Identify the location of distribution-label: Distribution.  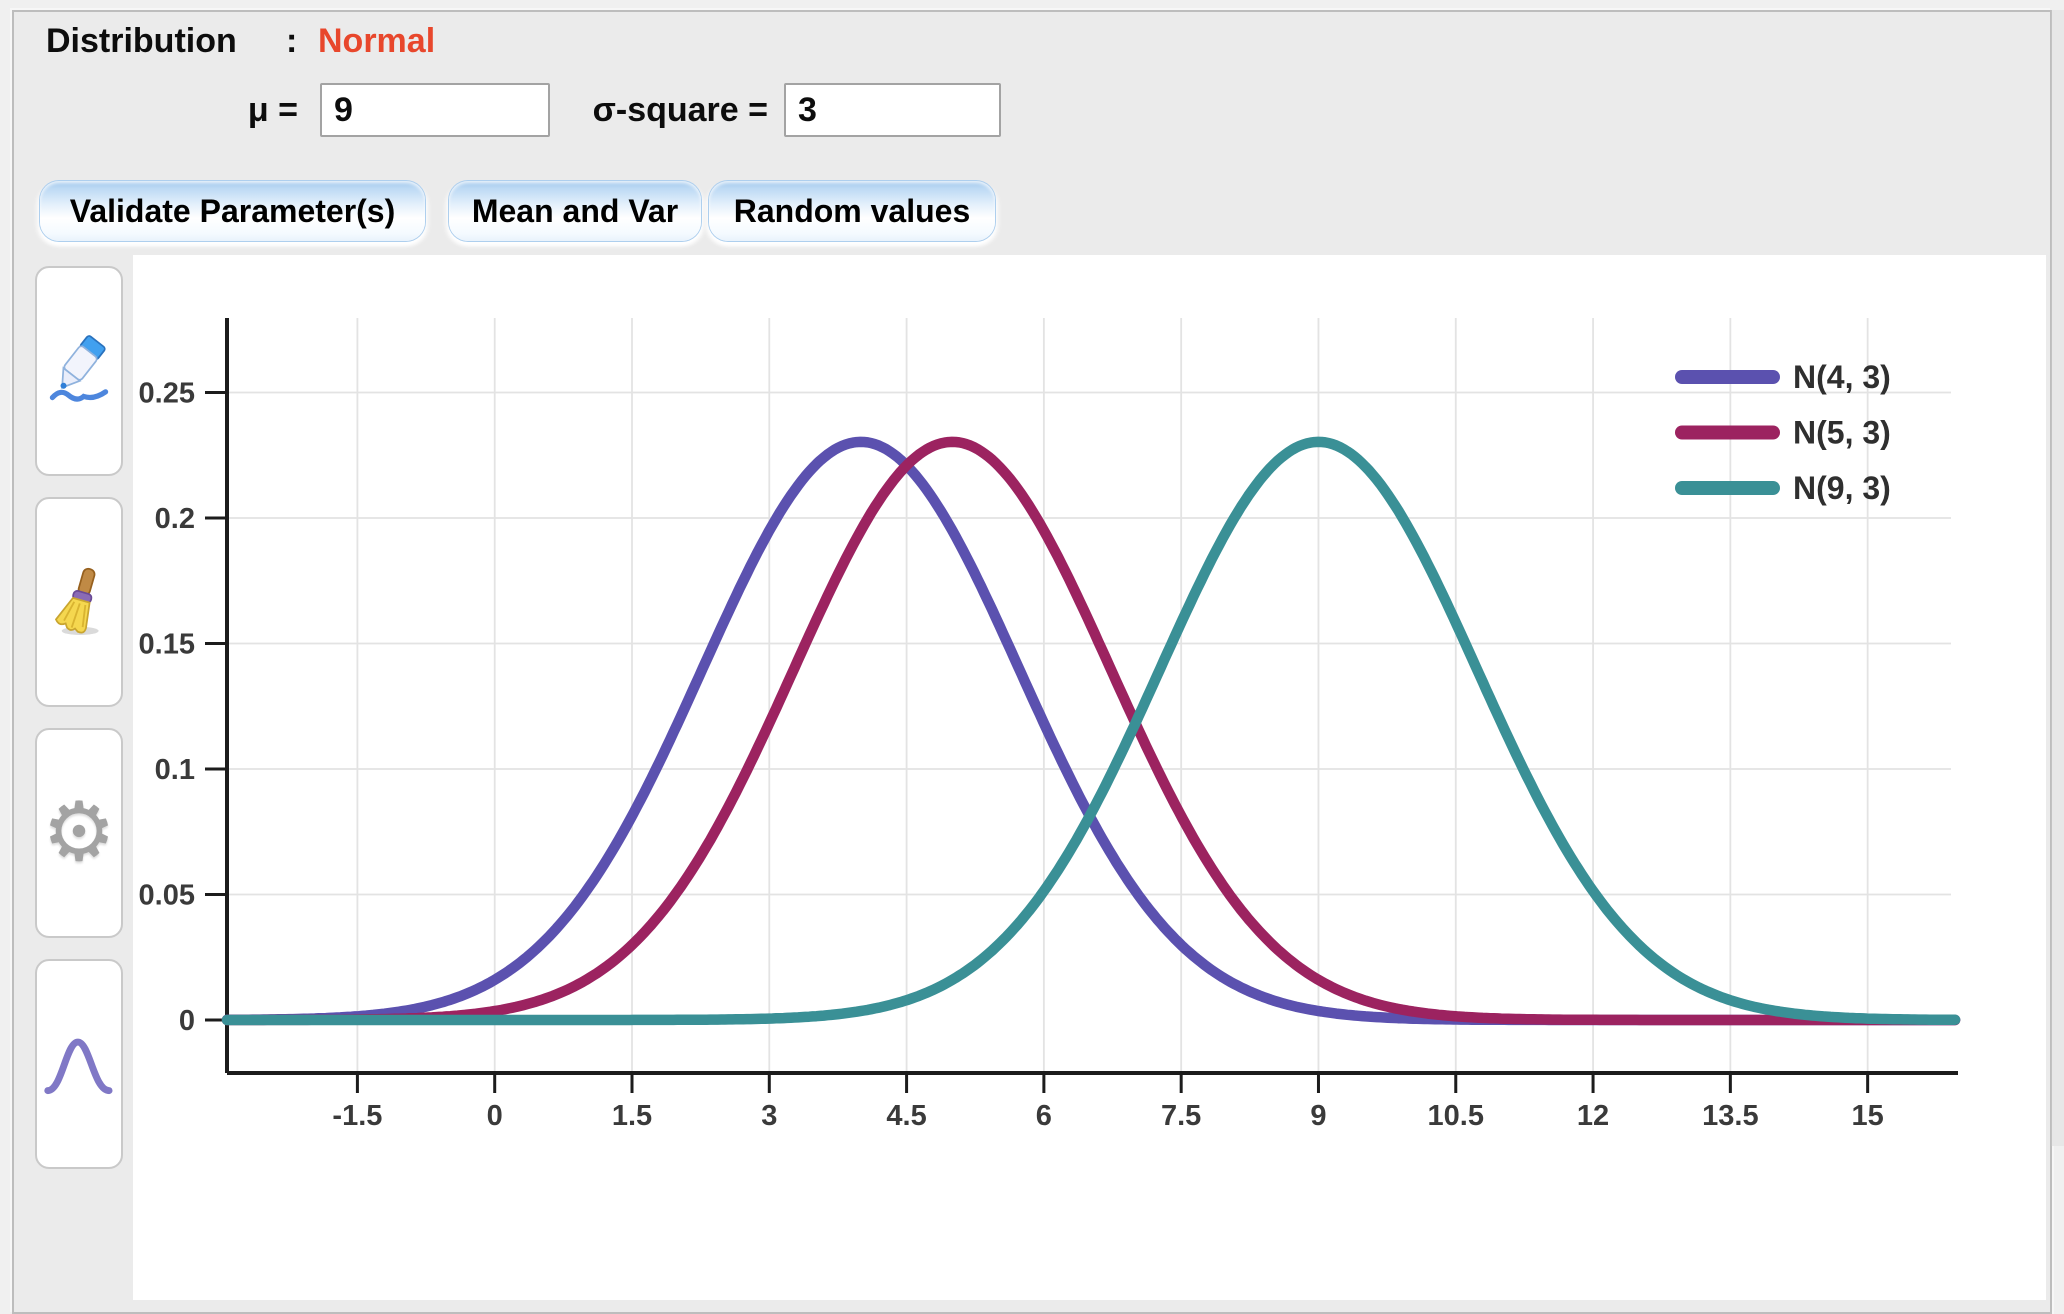
(141, 41).